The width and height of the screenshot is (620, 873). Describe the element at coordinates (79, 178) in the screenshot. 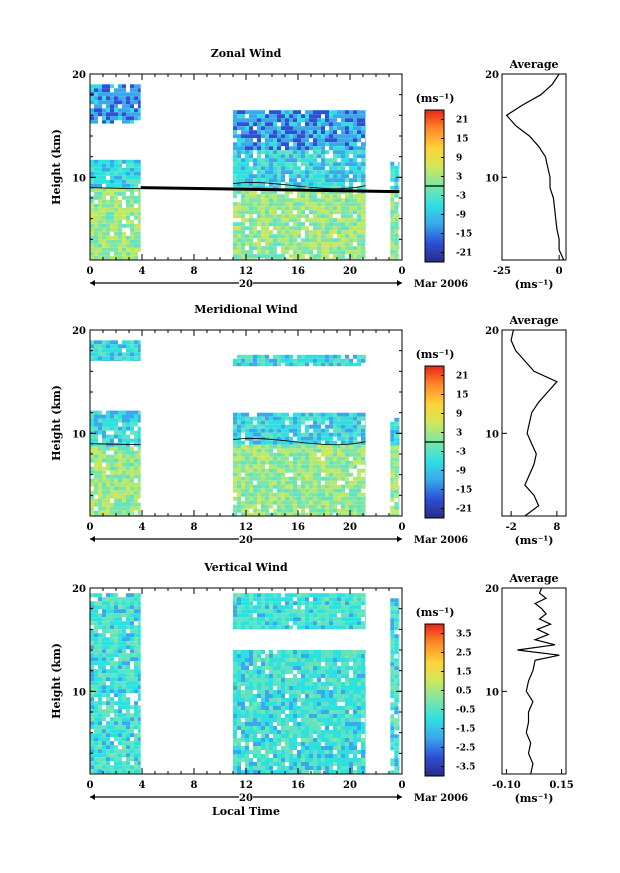

I see `y-tick-label: 10` at that location.